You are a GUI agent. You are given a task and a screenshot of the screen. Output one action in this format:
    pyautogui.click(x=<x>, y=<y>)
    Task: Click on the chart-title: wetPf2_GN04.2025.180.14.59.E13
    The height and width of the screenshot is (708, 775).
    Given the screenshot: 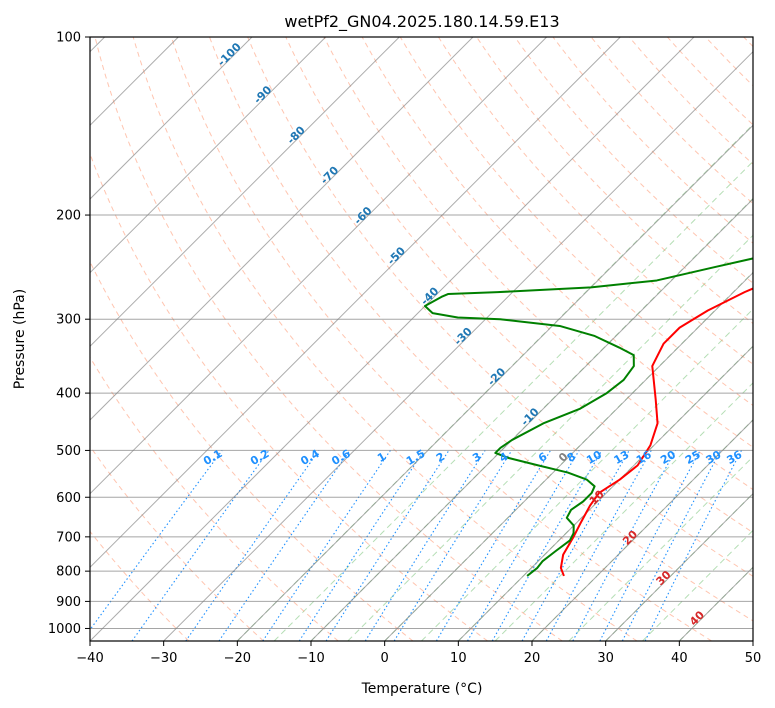 What is the action you would take?
    pyautogui.click(x=421, y=22)
    